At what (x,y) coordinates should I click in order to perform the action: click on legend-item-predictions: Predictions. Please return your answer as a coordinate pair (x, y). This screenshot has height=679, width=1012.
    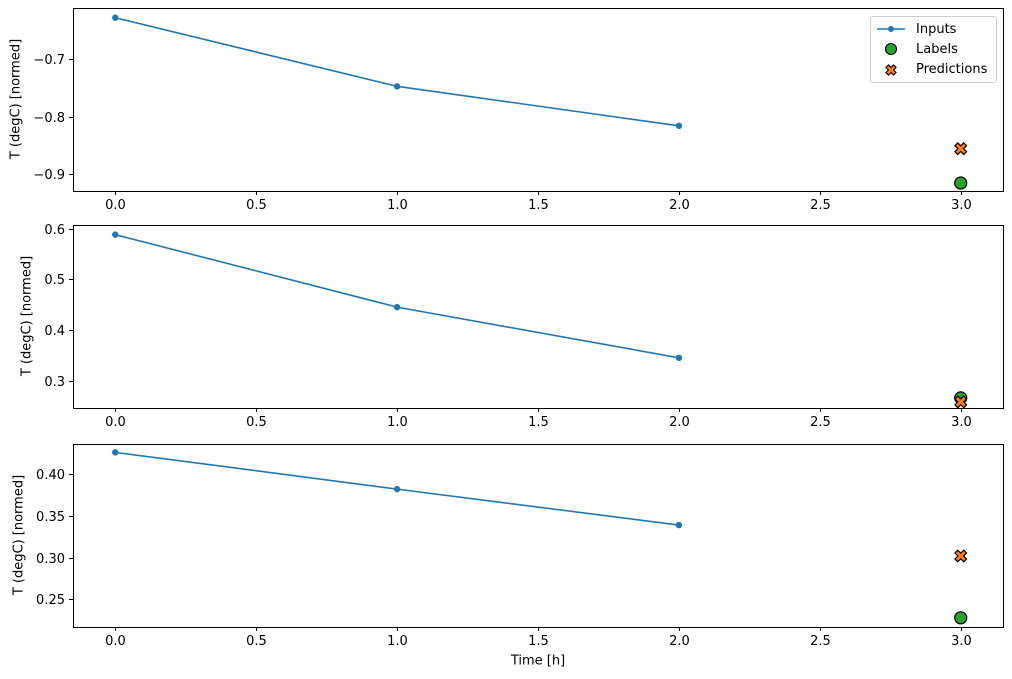
    Looking at the image, I should click on (933, 70).